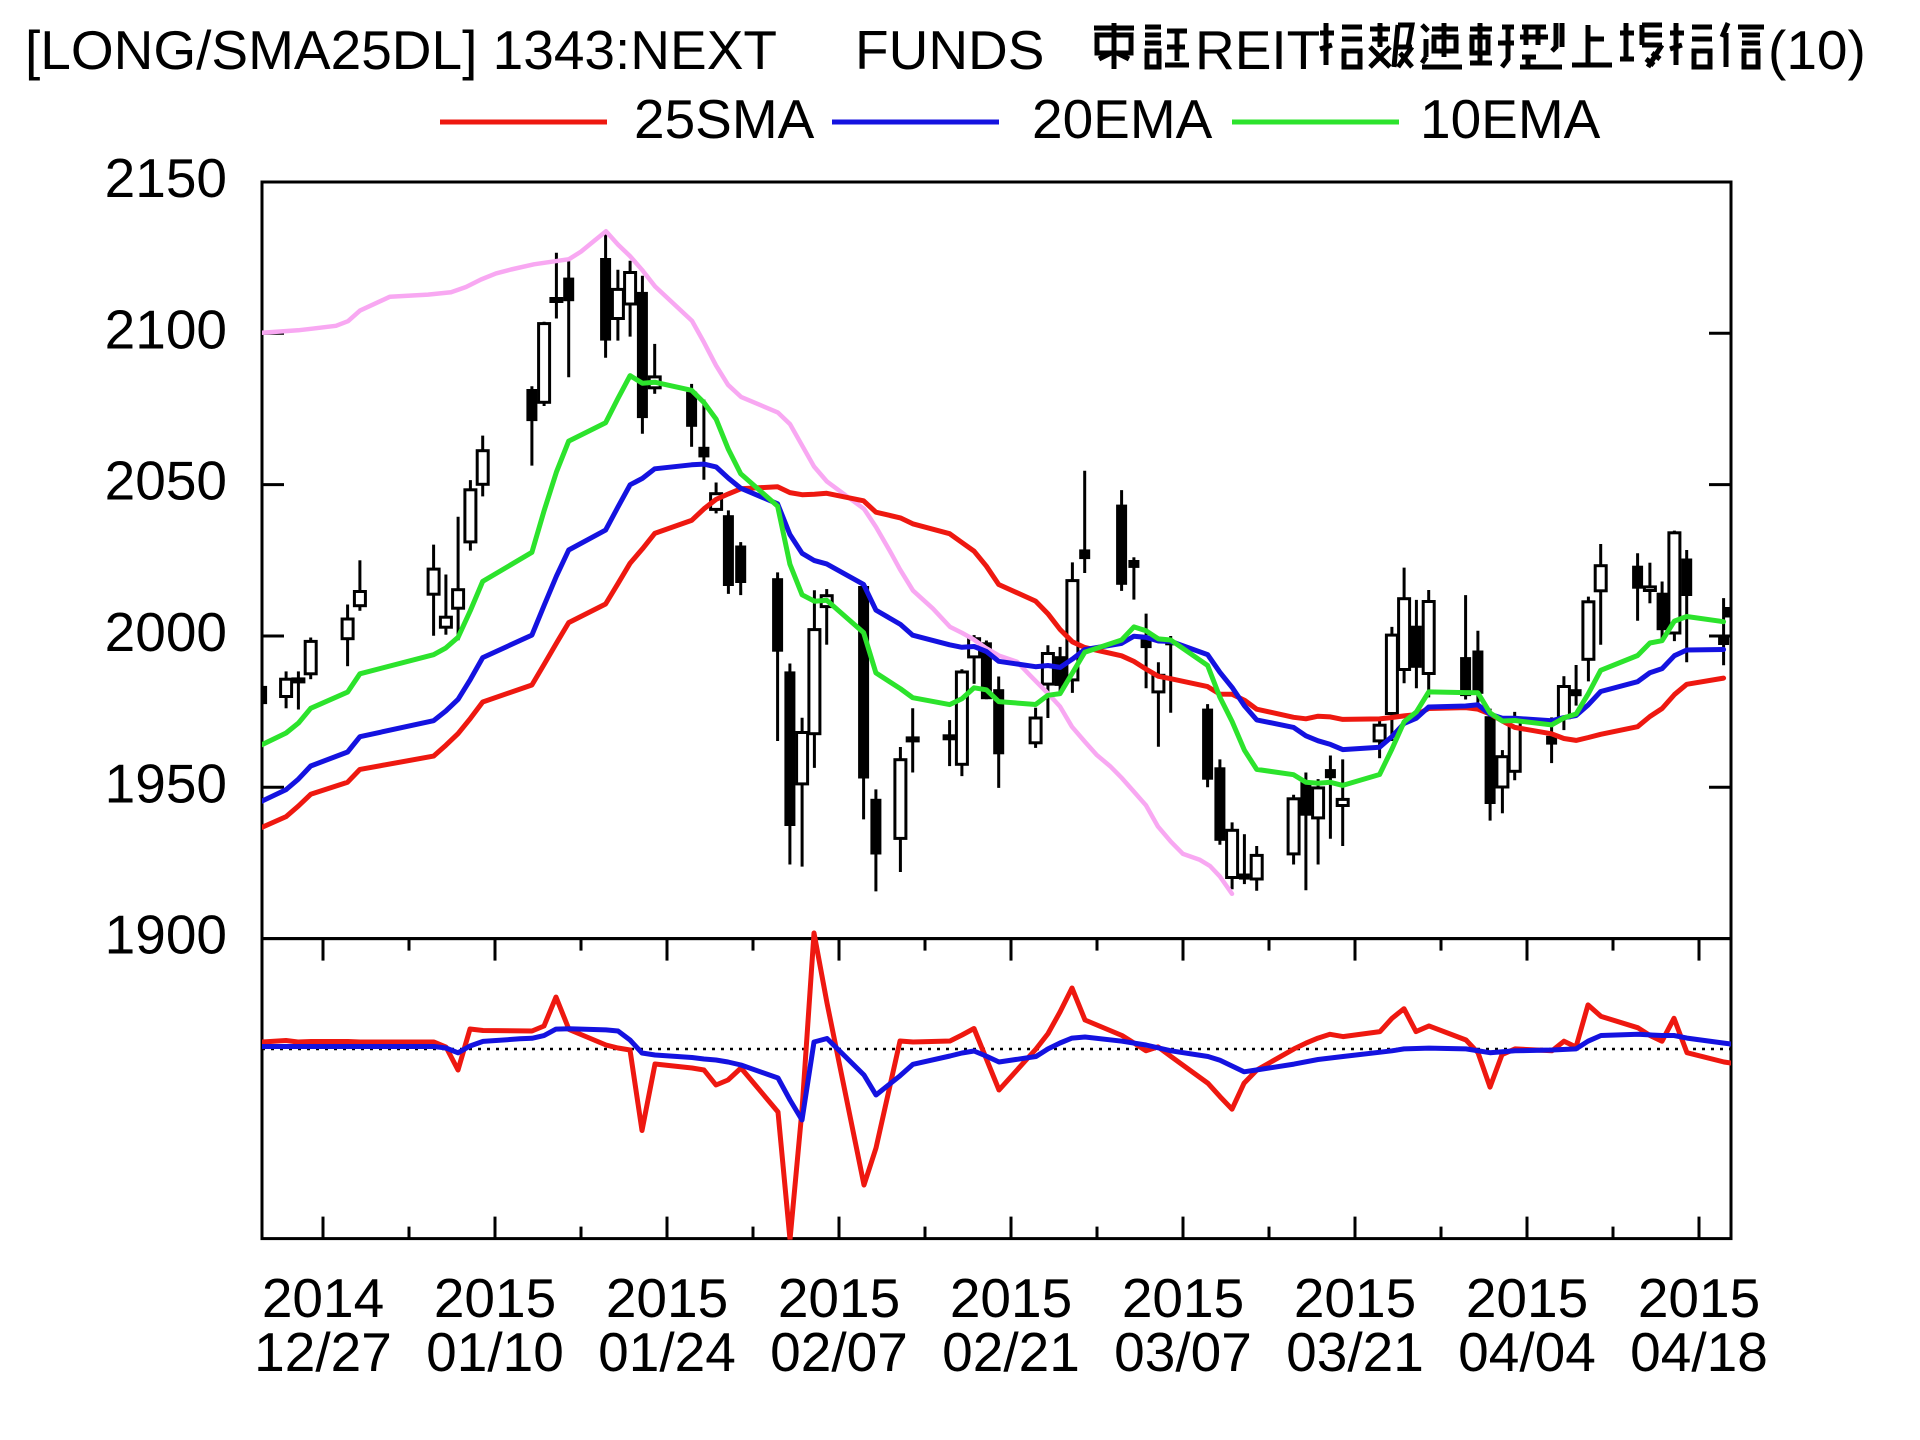 This screenshot has height=1440, width=1920. Describe the element at coordinates (1699, 1352) in the screenshot. I see `svg-text: 04/18` at that location.